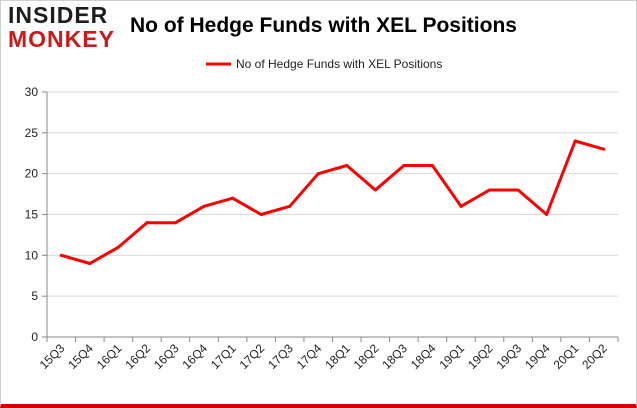 The width and height of the screenshot is (637, 408). I want to click on x-tick-label: 17Q2, so click(252, 356).